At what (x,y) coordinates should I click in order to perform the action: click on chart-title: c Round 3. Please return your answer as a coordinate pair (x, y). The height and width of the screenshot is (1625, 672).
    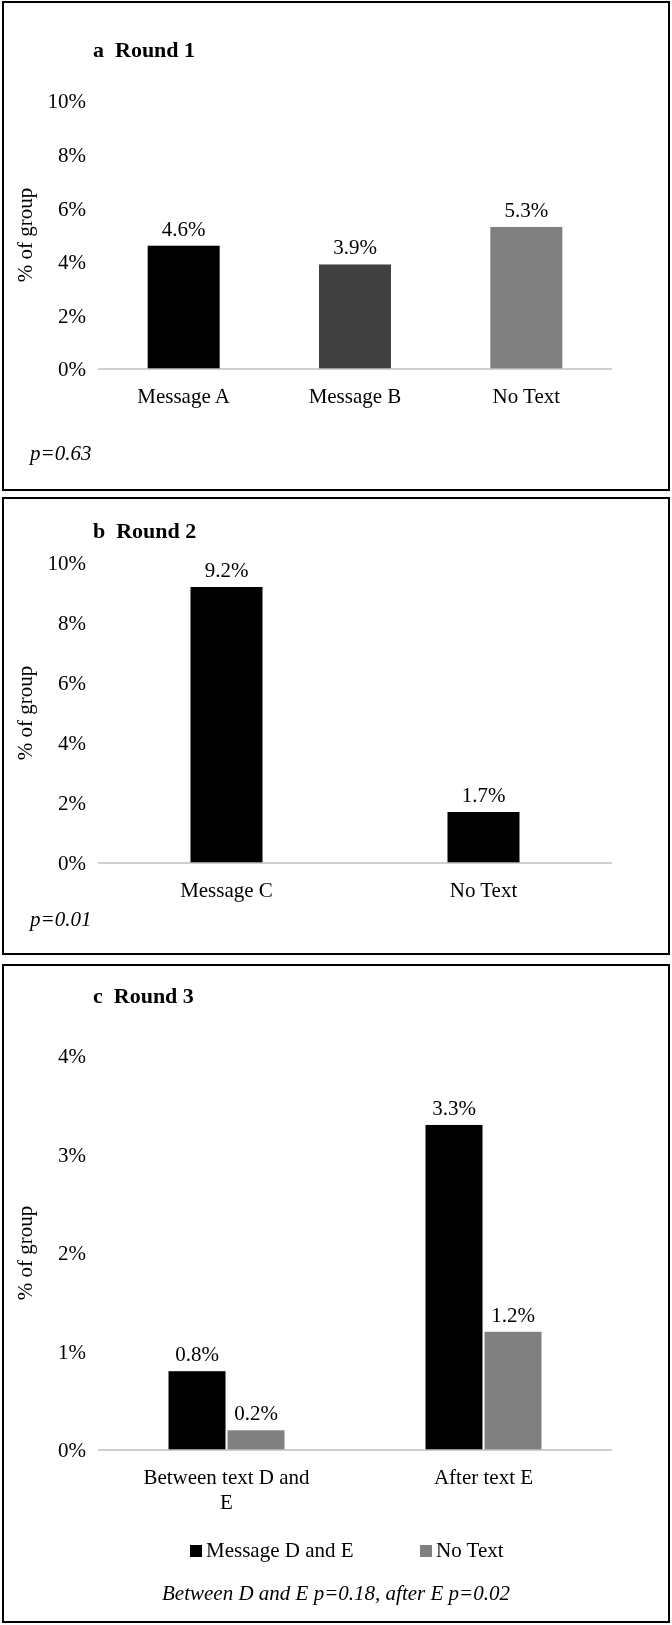
    Looking at the image, I should click on (143, 995).